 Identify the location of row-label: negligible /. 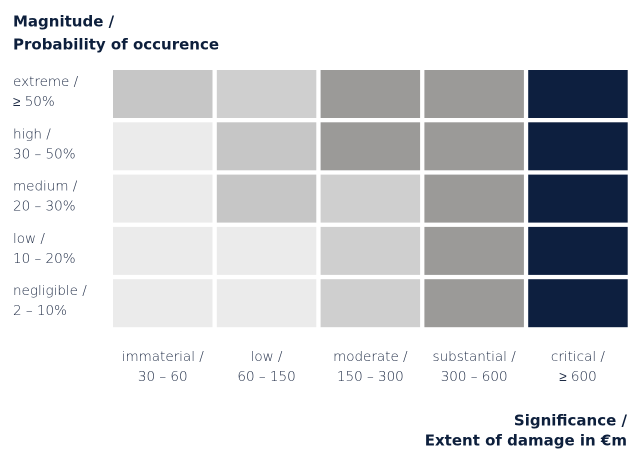
(50, 291).